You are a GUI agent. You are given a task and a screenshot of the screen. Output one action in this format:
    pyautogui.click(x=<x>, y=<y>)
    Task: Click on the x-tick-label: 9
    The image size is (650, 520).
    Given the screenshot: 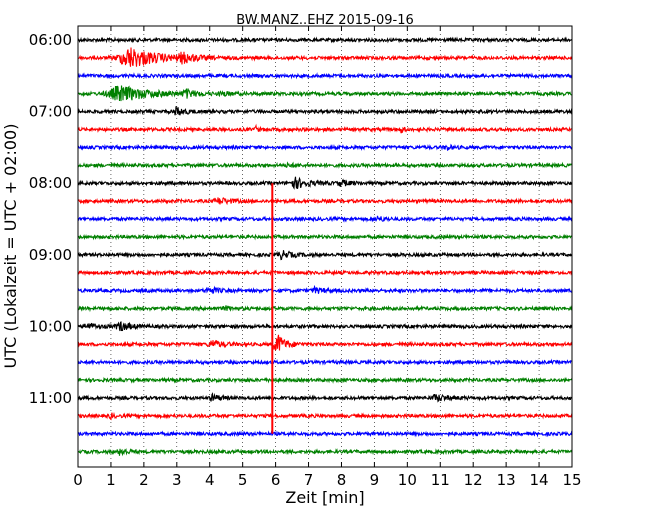 What is the action you would take?
    pyautogui.click(x=375, y=480)
    